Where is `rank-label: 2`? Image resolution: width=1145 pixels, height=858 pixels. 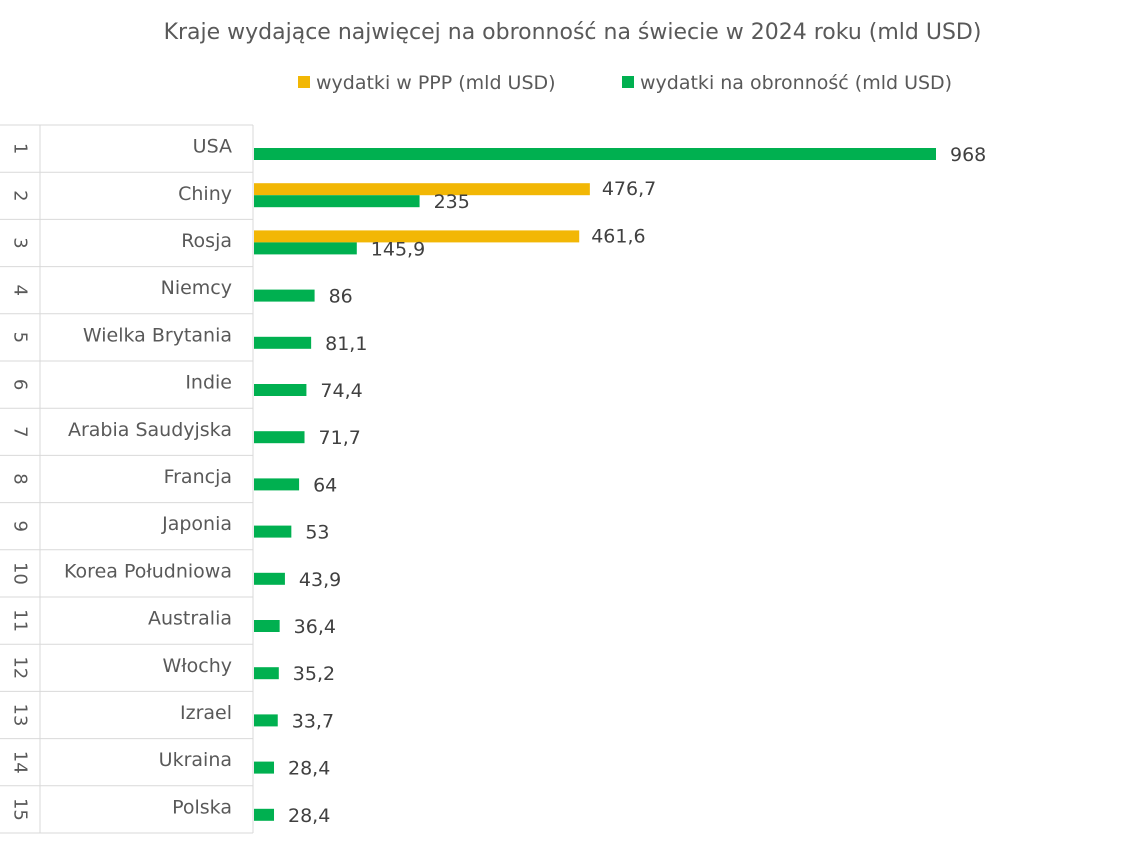
rank-label: 2 is located at coordinates (20, 195).